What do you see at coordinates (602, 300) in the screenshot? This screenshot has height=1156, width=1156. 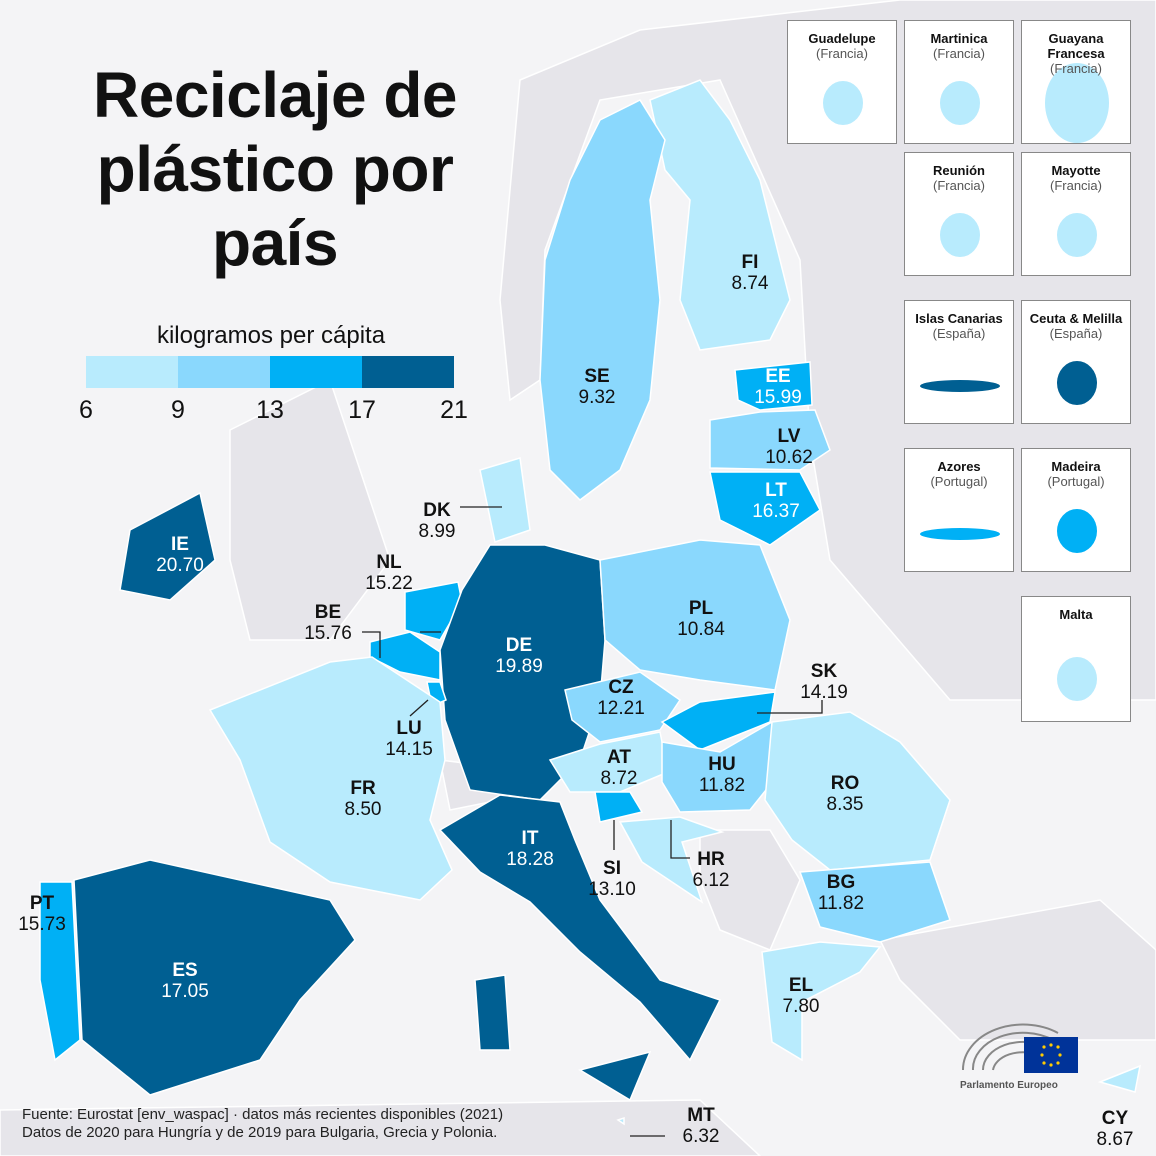 I see `country-se` at bounding box center [602, 300].